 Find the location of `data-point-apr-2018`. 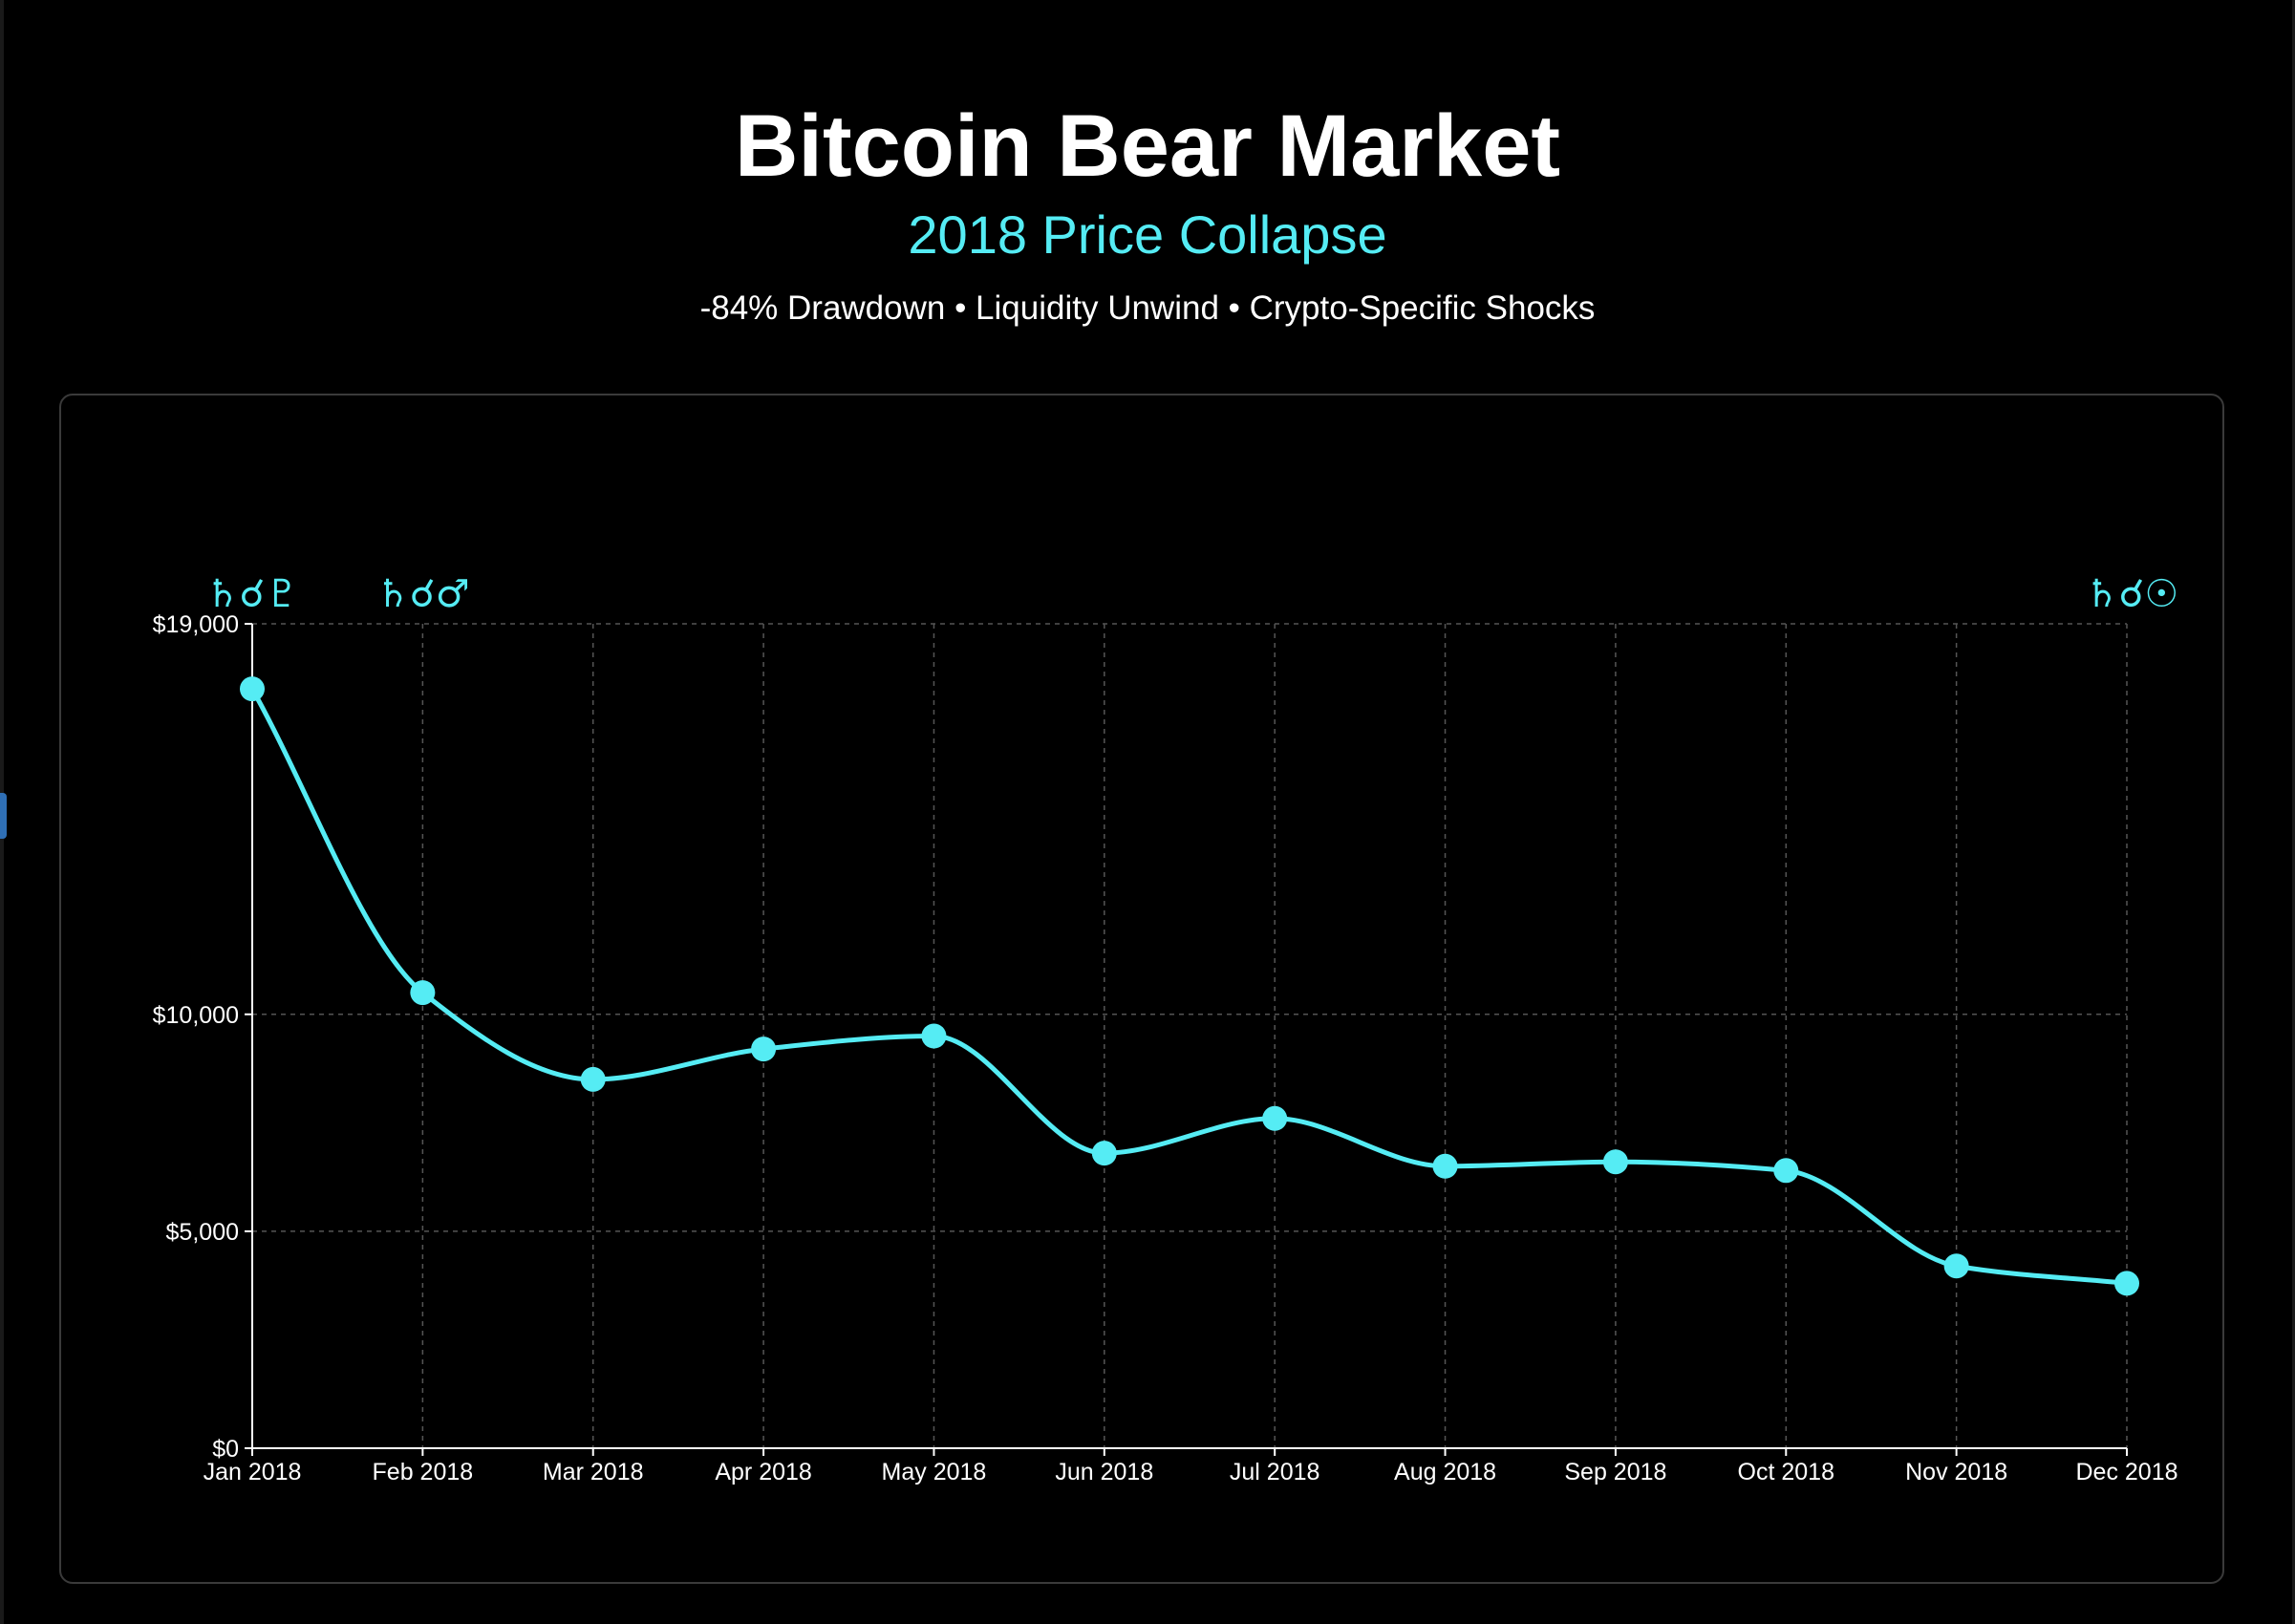

data-point-apr-2018 is located at coordinates (764, 1049).